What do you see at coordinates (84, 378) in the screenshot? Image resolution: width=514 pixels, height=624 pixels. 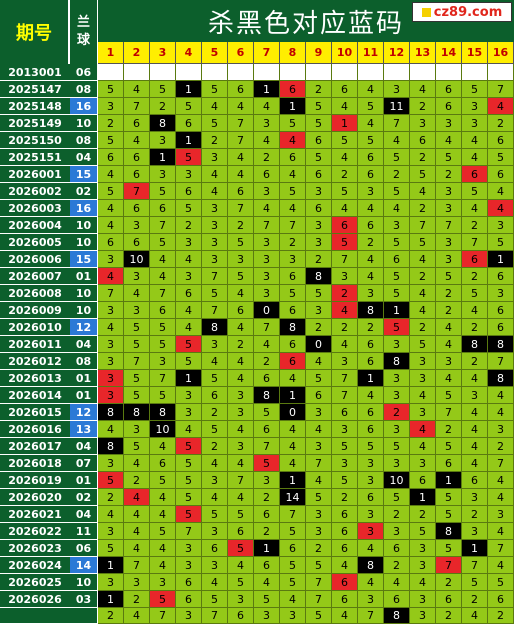 I see `blue-ball-number: 01` at bounding box center [84, 378].